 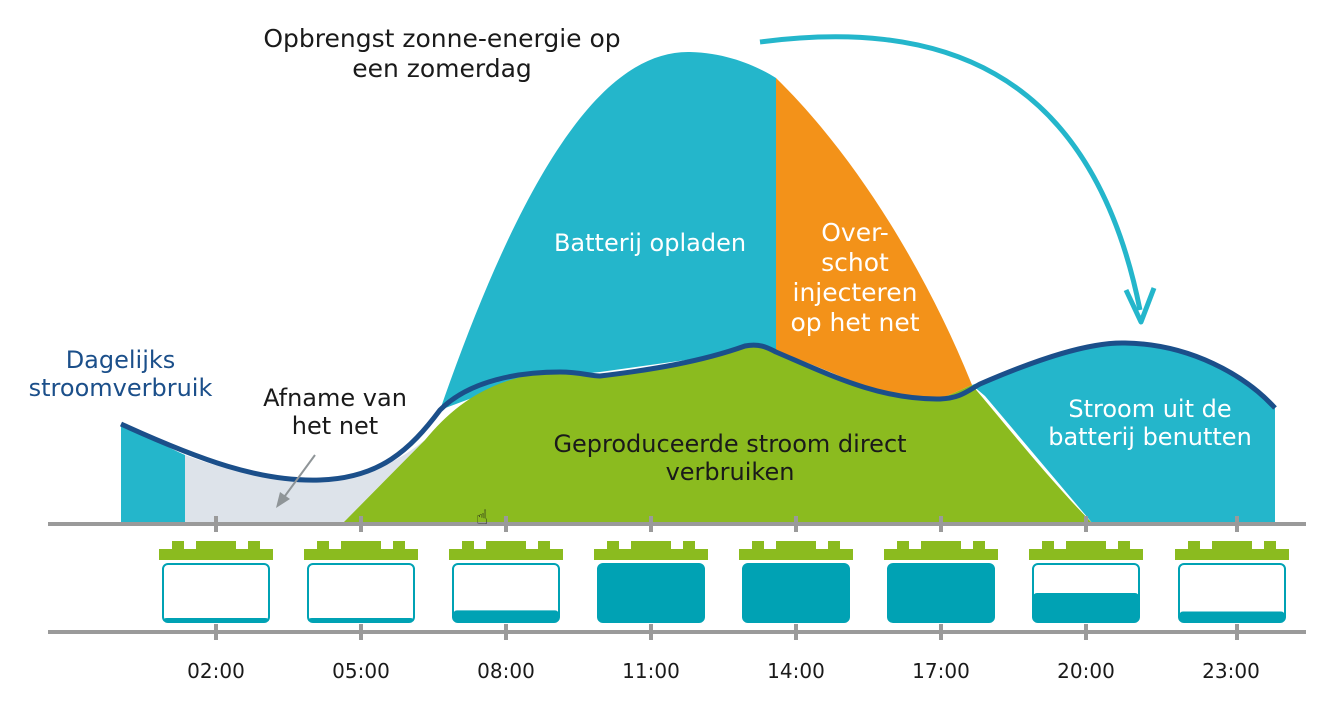 What do you see at coordinates (335, 412) in the screenshot?
I see `grid-draw-label: Afname van het net` at bounding box center [335, 412].